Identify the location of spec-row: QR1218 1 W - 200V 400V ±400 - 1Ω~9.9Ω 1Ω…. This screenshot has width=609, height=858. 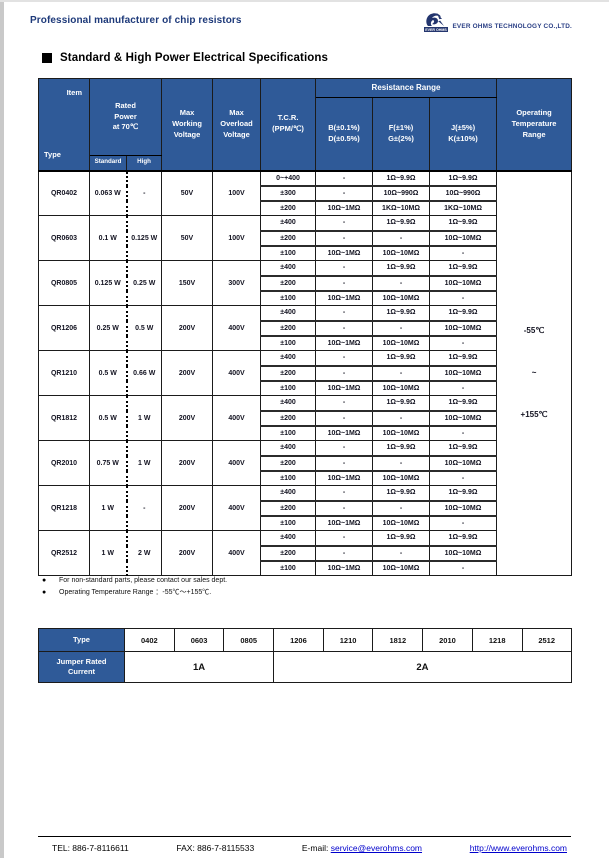
(305, 508).